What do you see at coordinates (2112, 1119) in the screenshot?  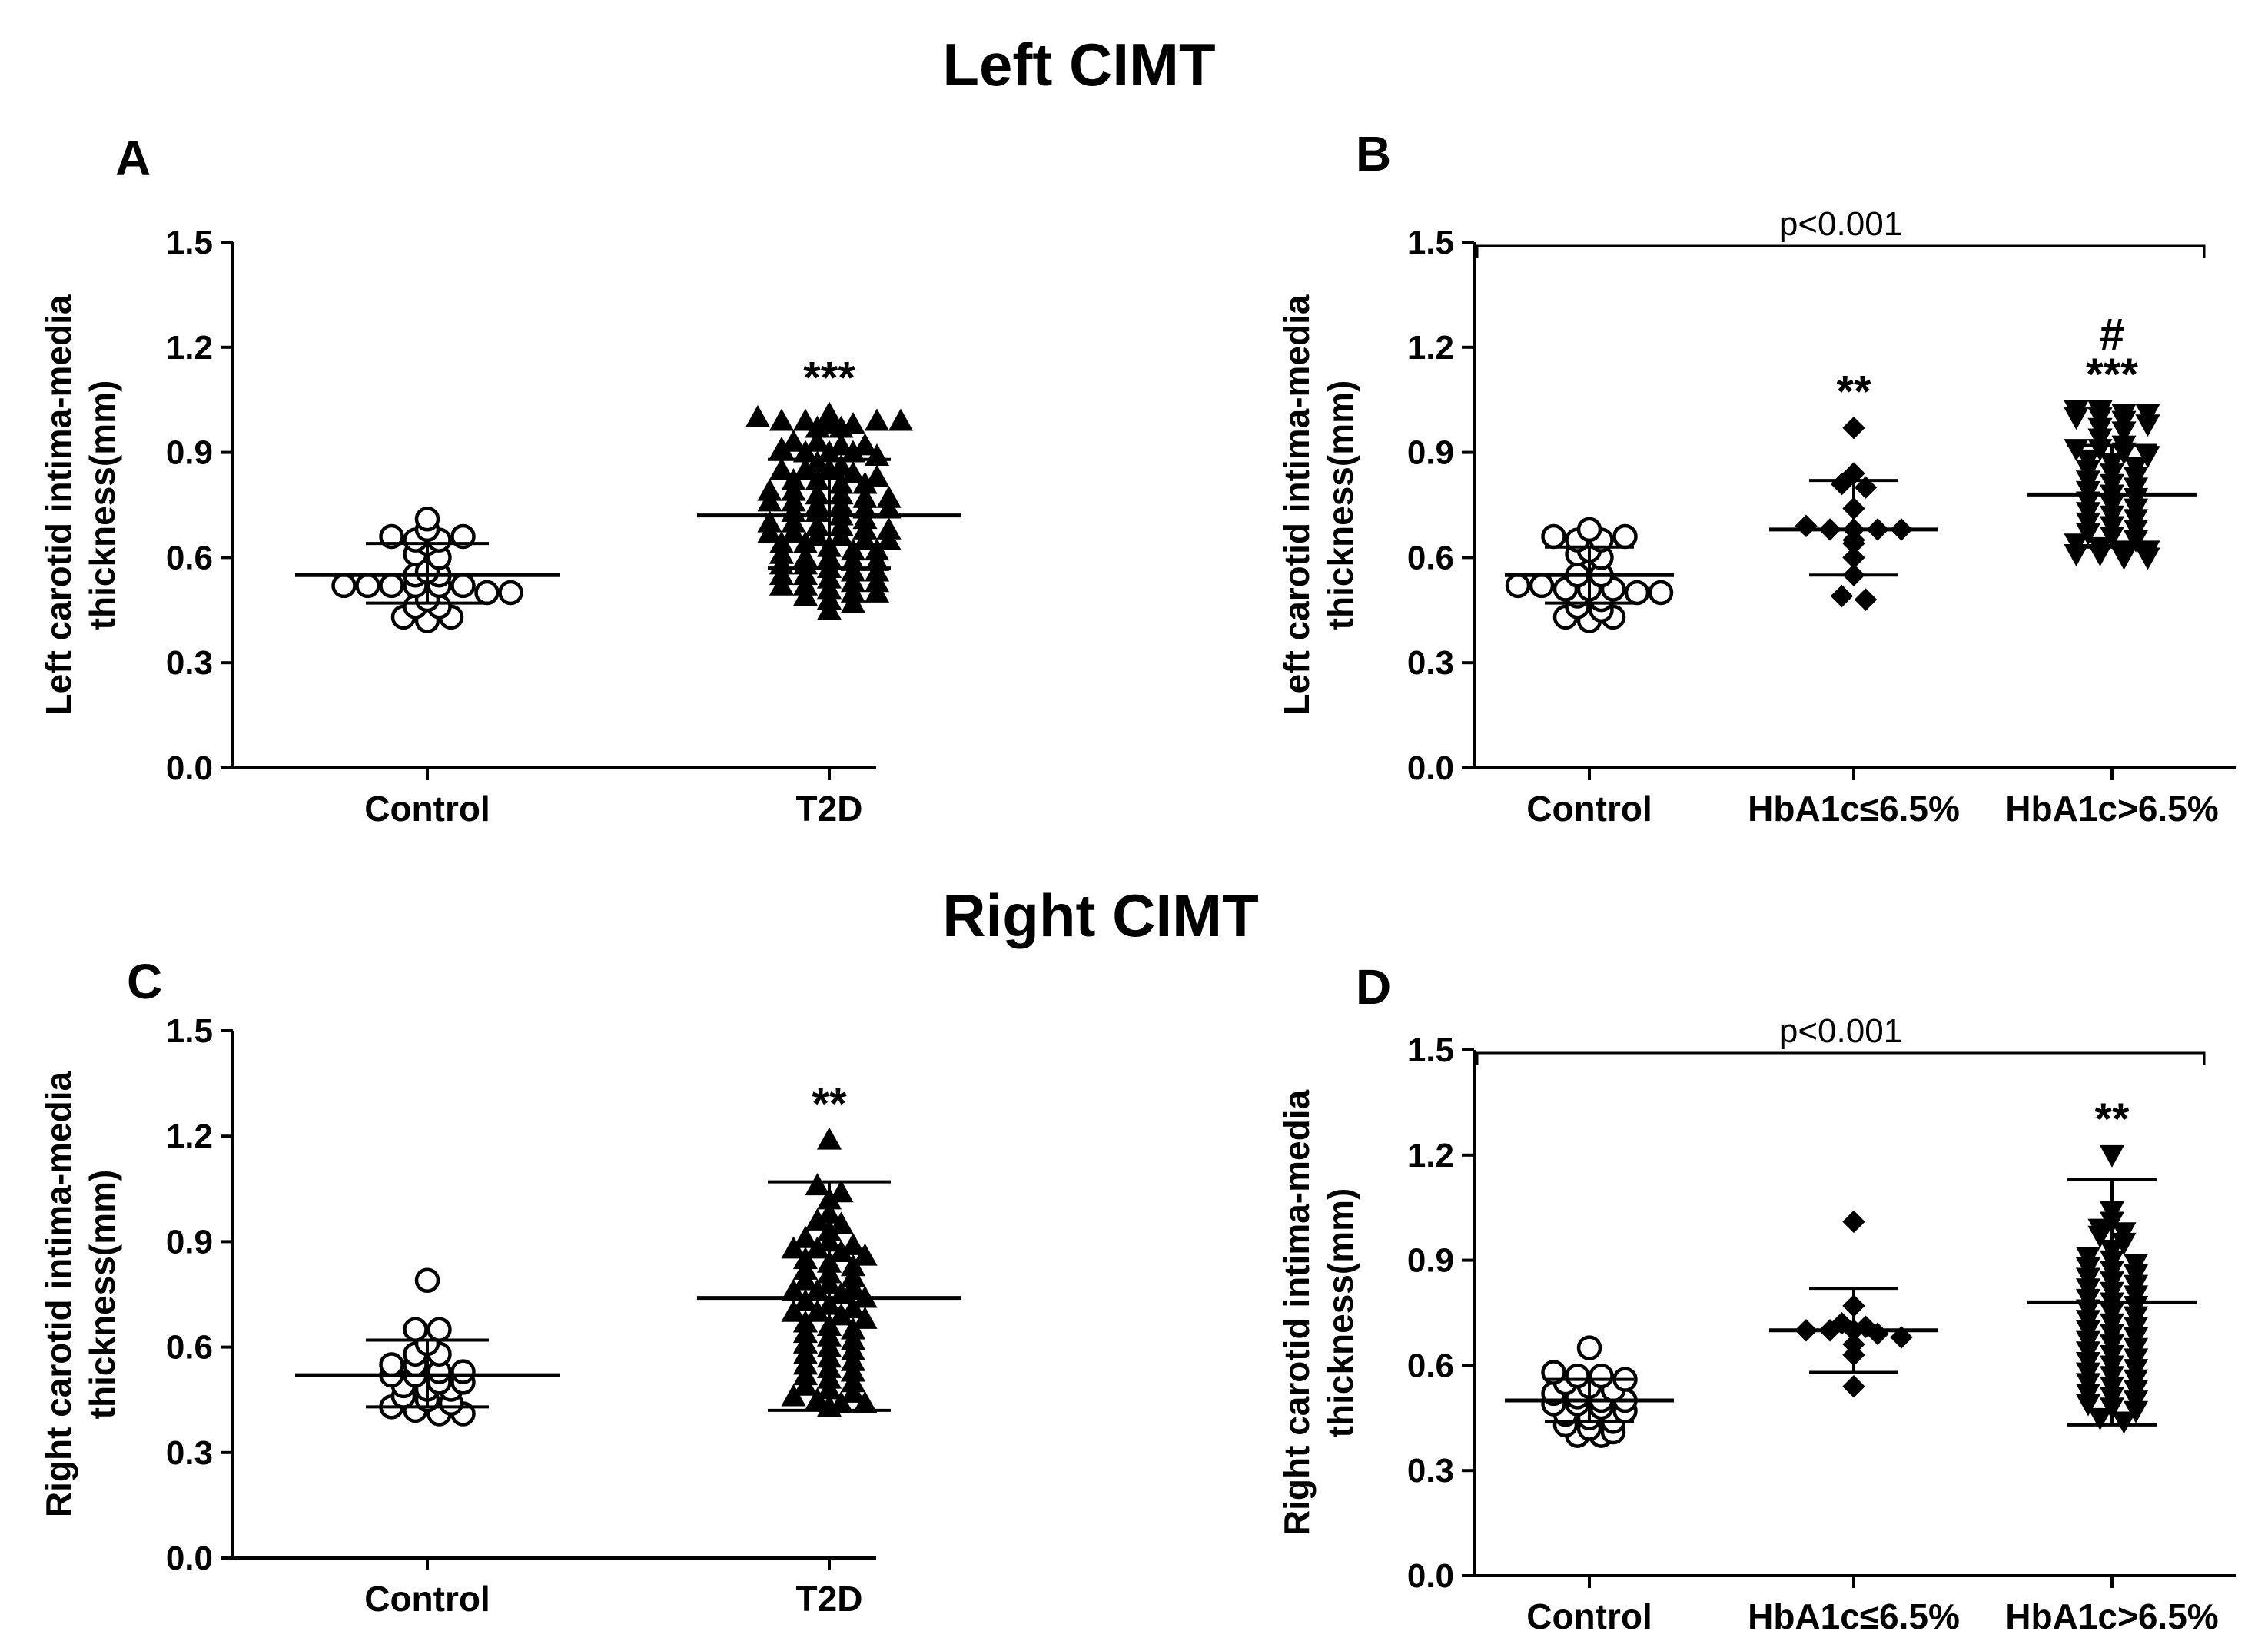 I see `significance-marker: **` at bounding box center [2112, 1119].